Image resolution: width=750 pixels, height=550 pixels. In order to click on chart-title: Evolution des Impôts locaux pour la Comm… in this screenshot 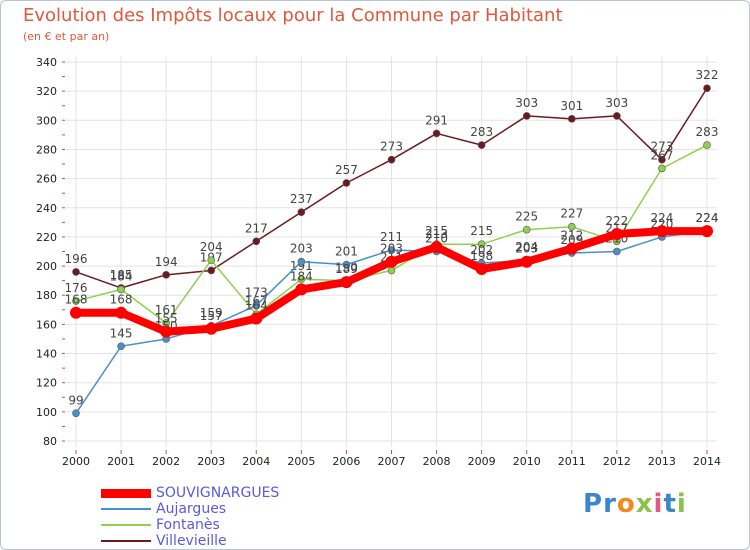, I will do `click(293, 15)`.